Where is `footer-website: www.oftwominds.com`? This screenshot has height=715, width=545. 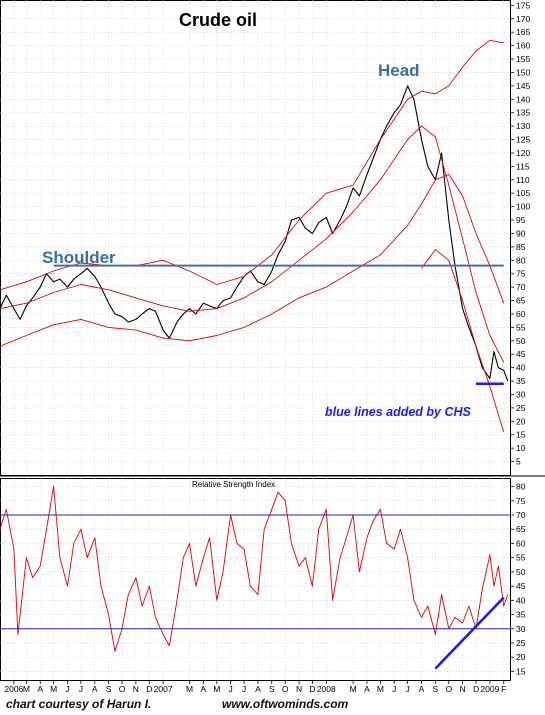
footer-website: www.oftwominds.com is located at coordinates (285, 704).